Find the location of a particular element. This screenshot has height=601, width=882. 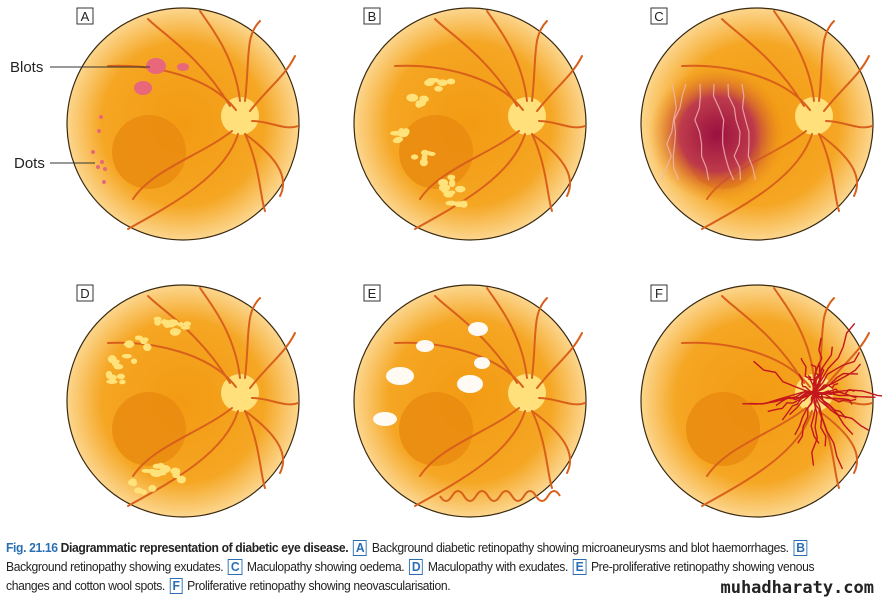

fundus-panel-b: B is located at coordinates (470, 124).